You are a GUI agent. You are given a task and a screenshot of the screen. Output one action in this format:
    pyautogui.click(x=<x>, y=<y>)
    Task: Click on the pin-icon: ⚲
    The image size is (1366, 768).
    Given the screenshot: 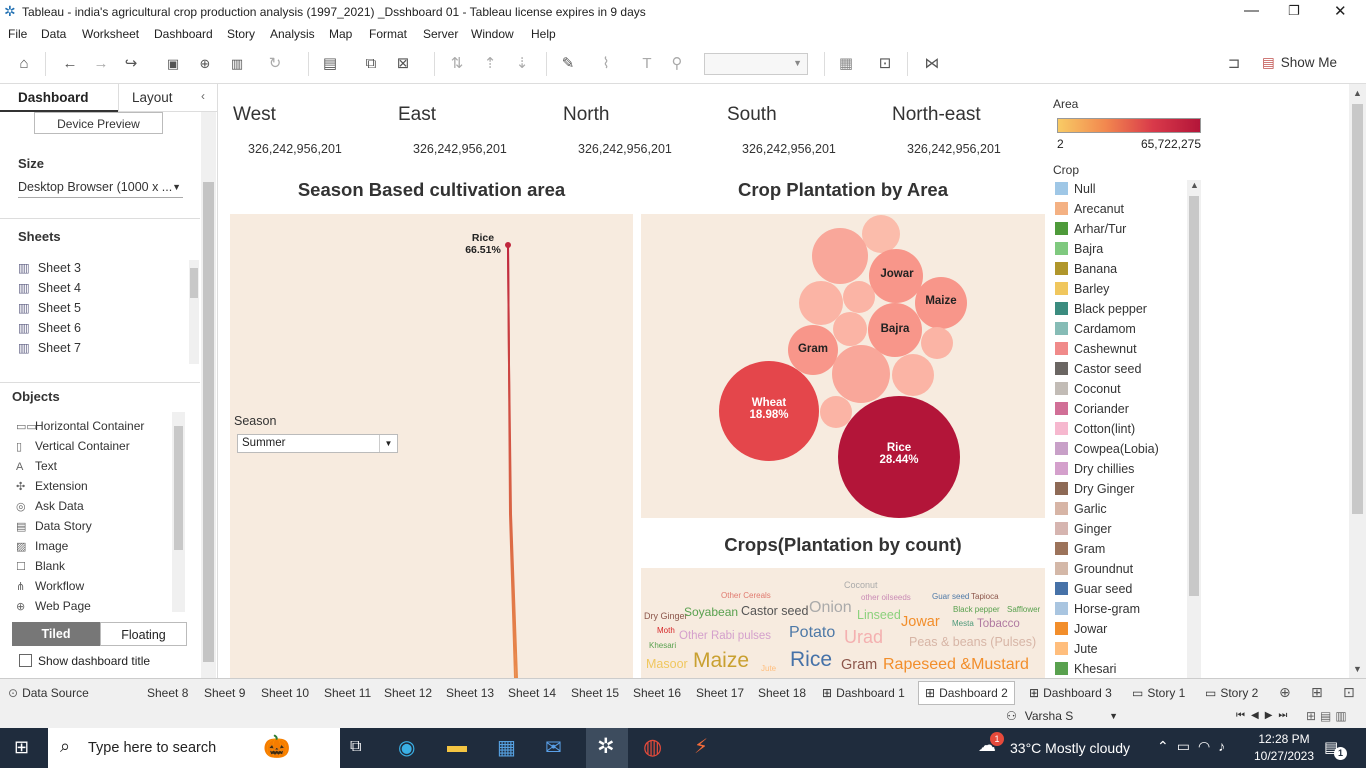 What is the action you would take?
    pyautogui.click(x=677, y=63)
    